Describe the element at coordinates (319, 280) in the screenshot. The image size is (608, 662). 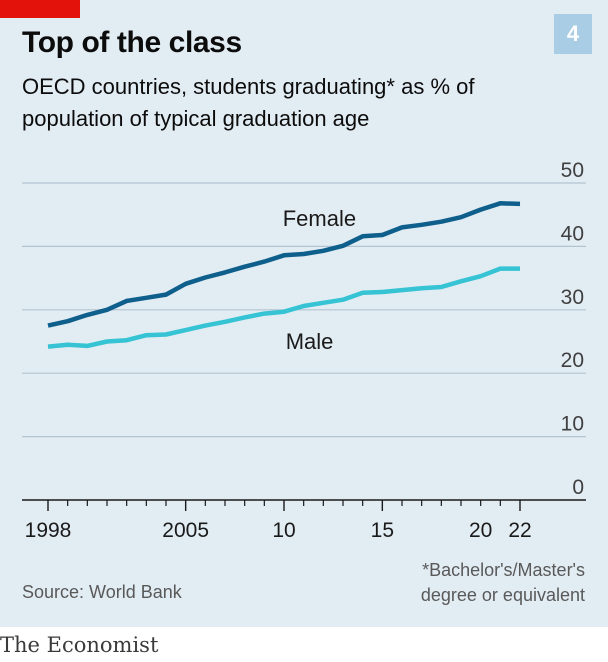
I see `series-annotations: Female Male` at that location.